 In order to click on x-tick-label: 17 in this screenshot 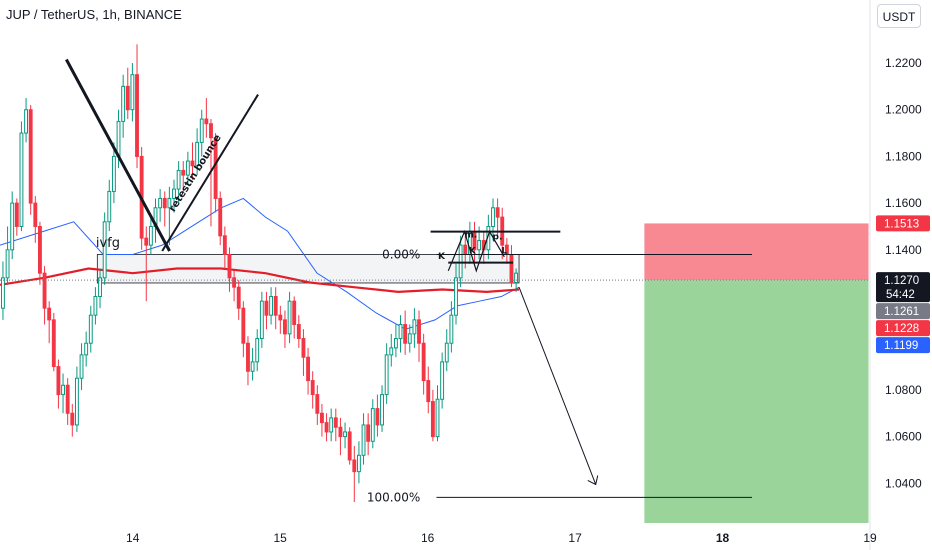, I will do `click(575, 538)`.